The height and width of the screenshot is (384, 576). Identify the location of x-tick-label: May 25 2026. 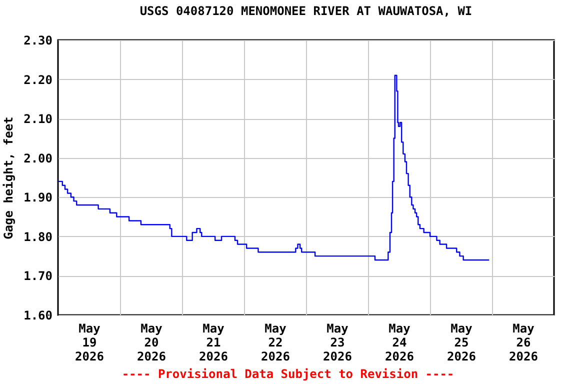
(461, 343).